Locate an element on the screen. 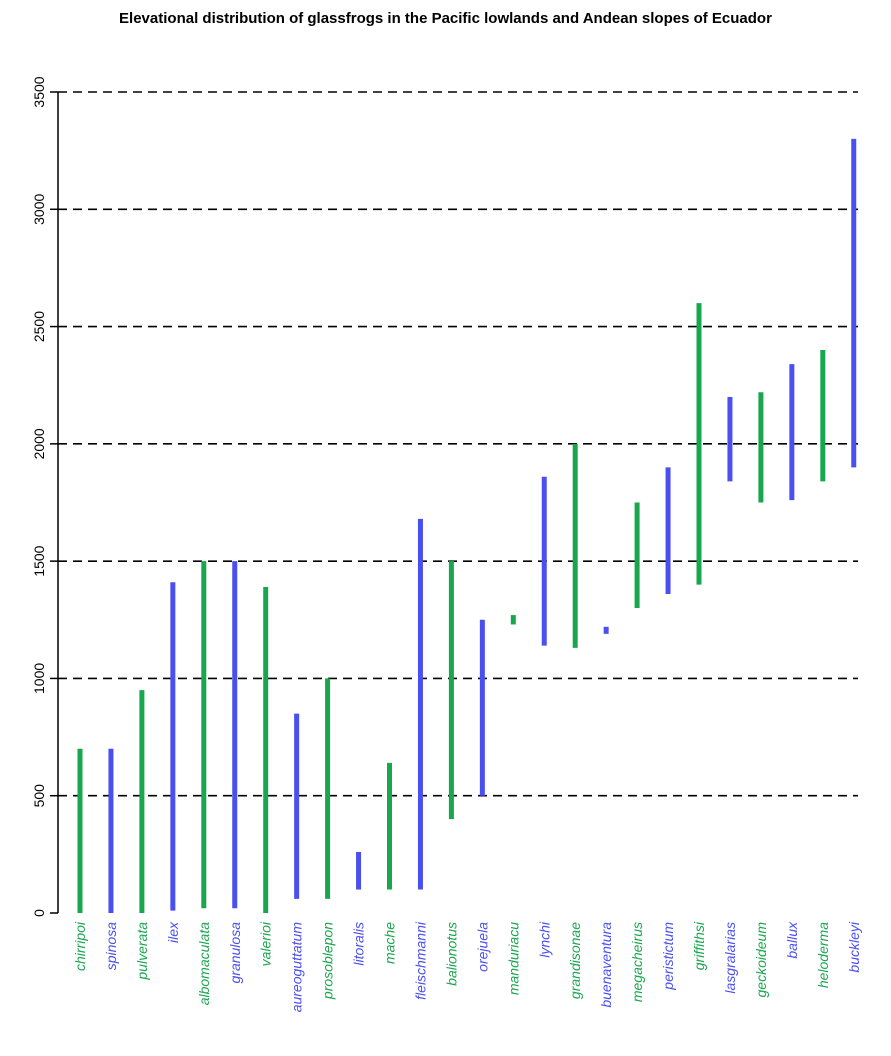 The image size is (891, 1056). category-label-ballux: ballux is located at coordinates (792, 940).